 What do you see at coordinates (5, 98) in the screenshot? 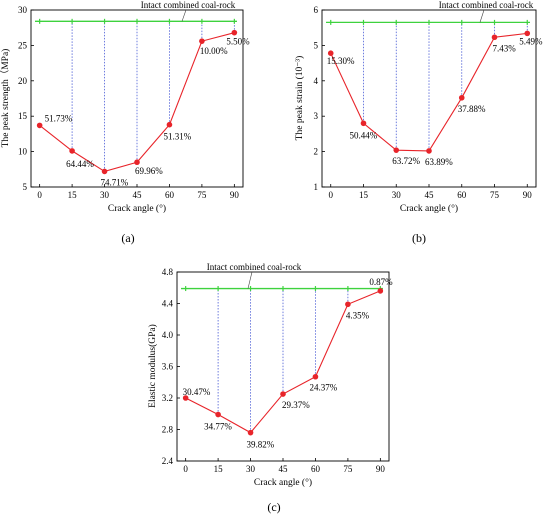
I see `y-axis-label: The peak strength（MPa)` at bounding box center [5, 98].